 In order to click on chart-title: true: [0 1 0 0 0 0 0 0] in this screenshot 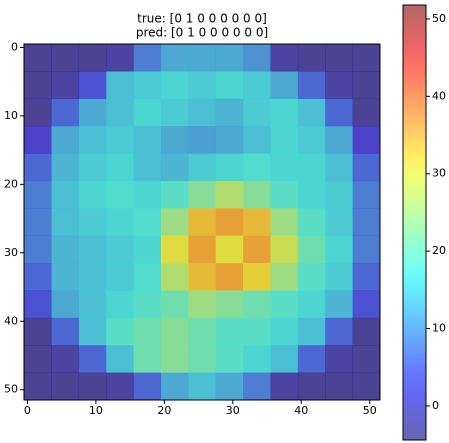, I will do `click(202, 19)`.